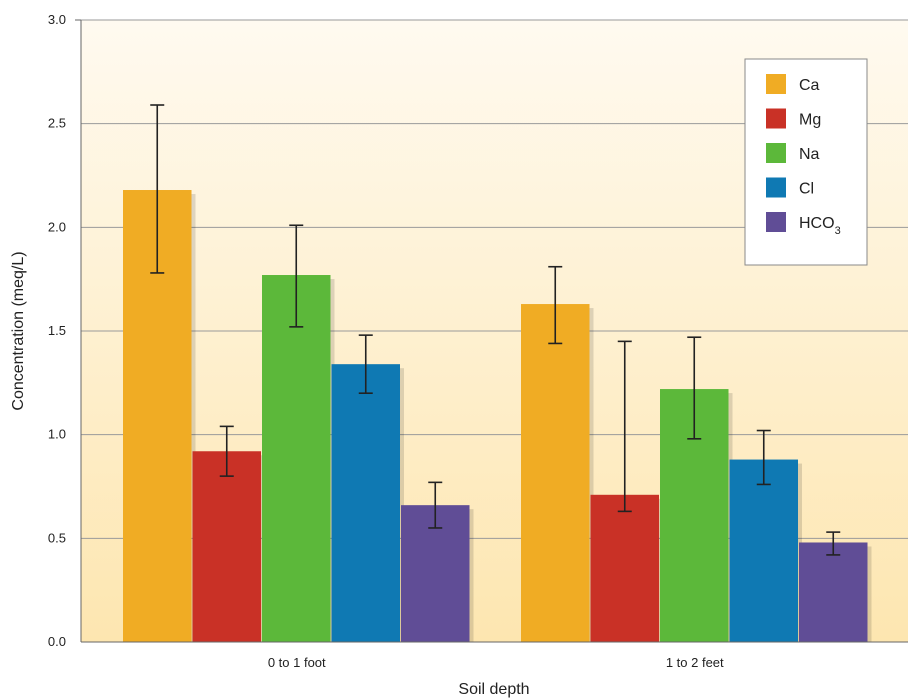  I want to click on x-axis-title: Soil depth, so click(493, 689).